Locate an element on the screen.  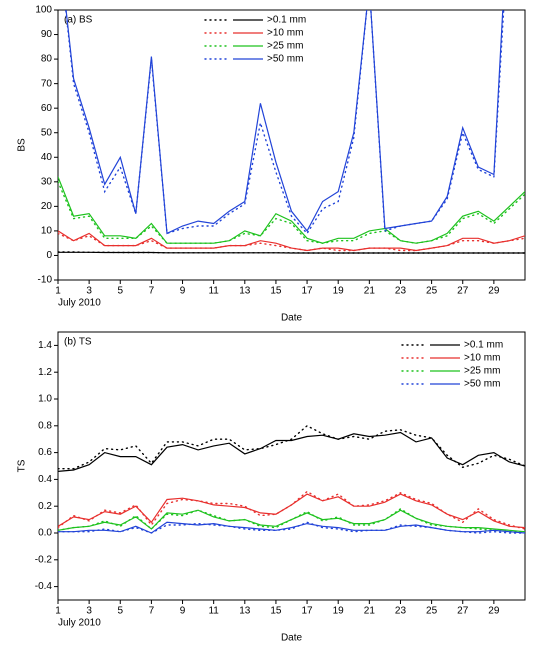
panel-title: (b) TS is located at coordinates (78, 342).